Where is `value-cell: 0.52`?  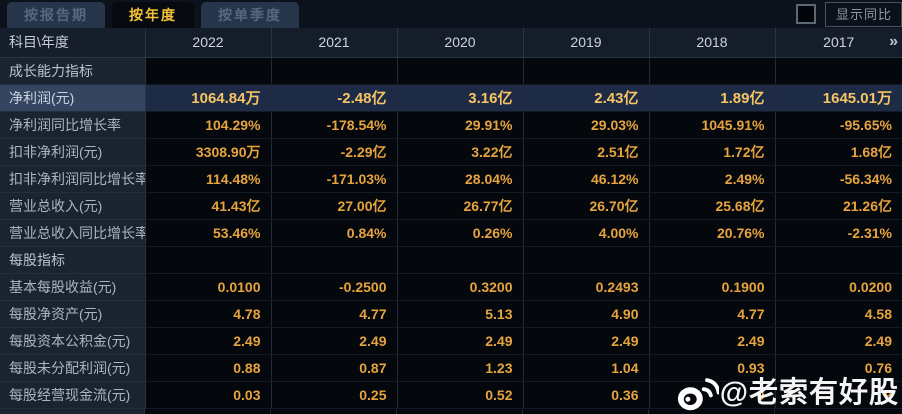
value-cell: 0.52 is located at coordinates (460, 395).